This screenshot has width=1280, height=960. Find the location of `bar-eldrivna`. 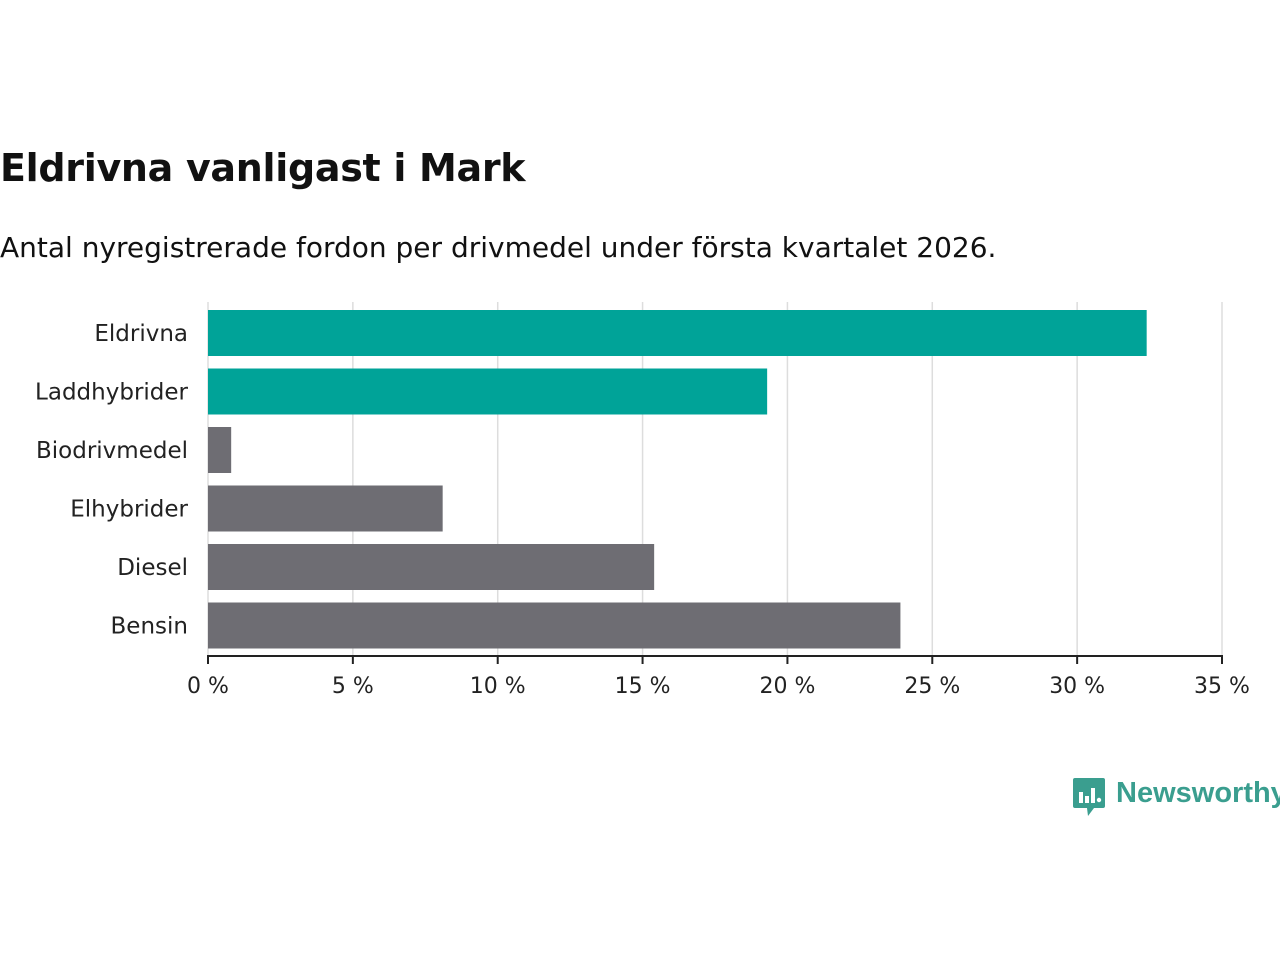

bar-eldrivna is located at coordinates (677, 333).